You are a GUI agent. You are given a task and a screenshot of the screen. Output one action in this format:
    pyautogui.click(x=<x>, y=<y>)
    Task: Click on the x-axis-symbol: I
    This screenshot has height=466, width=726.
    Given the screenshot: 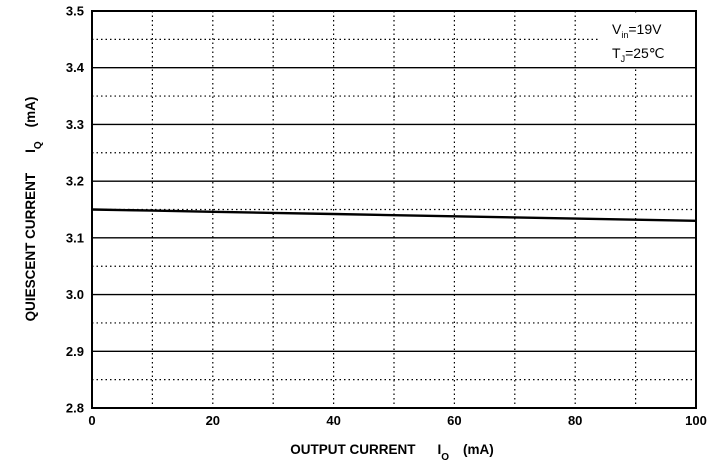 What is the action you would take?
    pyautogui.click(x=439, y=449)
    